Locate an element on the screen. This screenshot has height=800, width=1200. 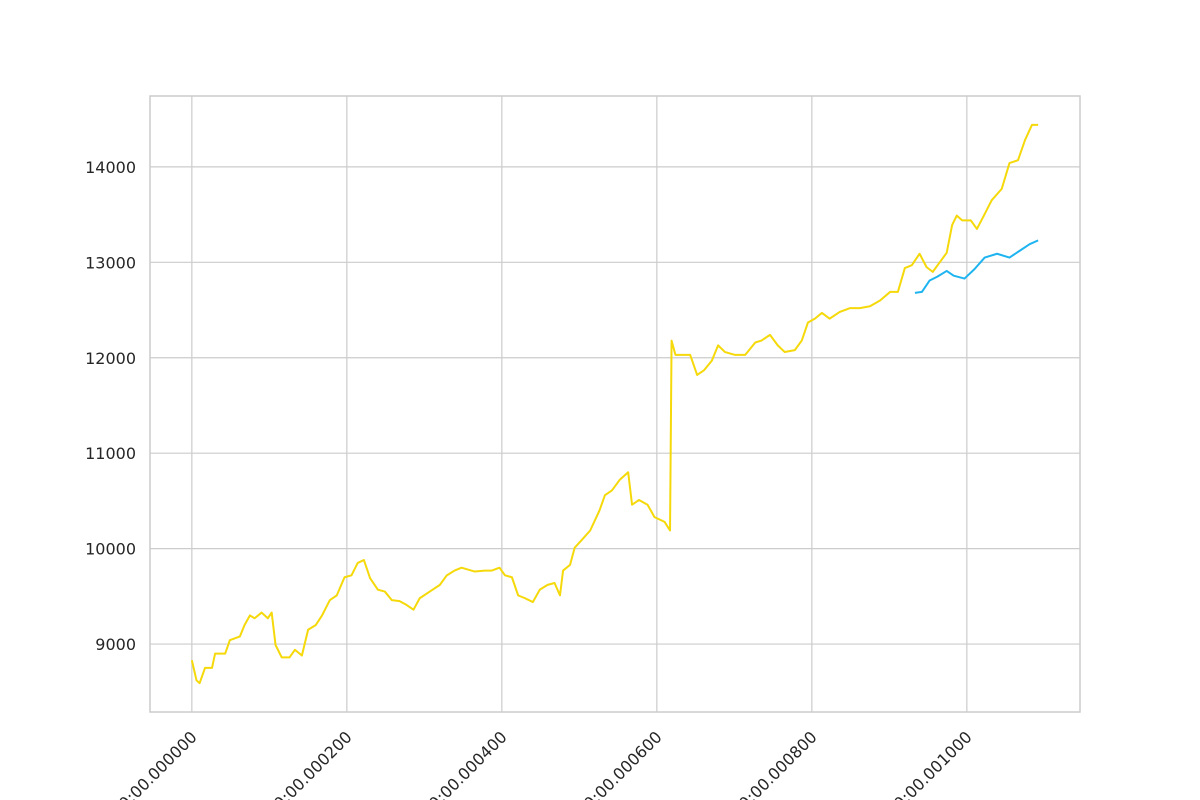
y-tick-label: 11000 is located at coordinates (110, 453).